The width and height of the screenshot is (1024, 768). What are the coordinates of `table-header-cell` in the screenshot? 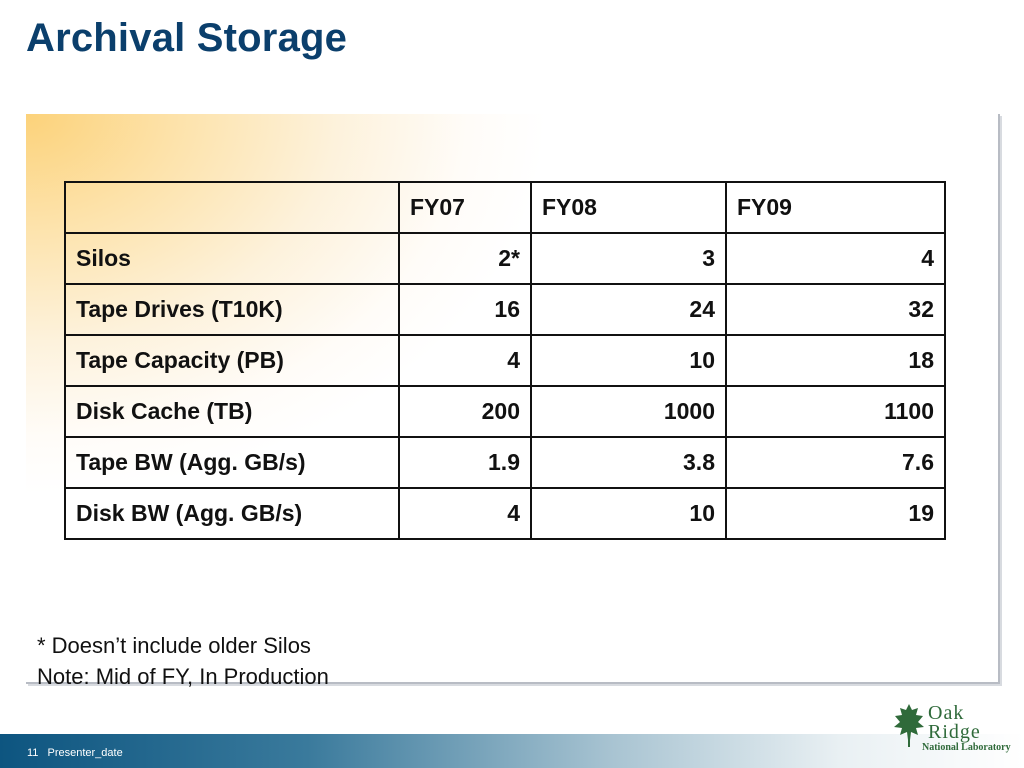 It's located at (232, 207).